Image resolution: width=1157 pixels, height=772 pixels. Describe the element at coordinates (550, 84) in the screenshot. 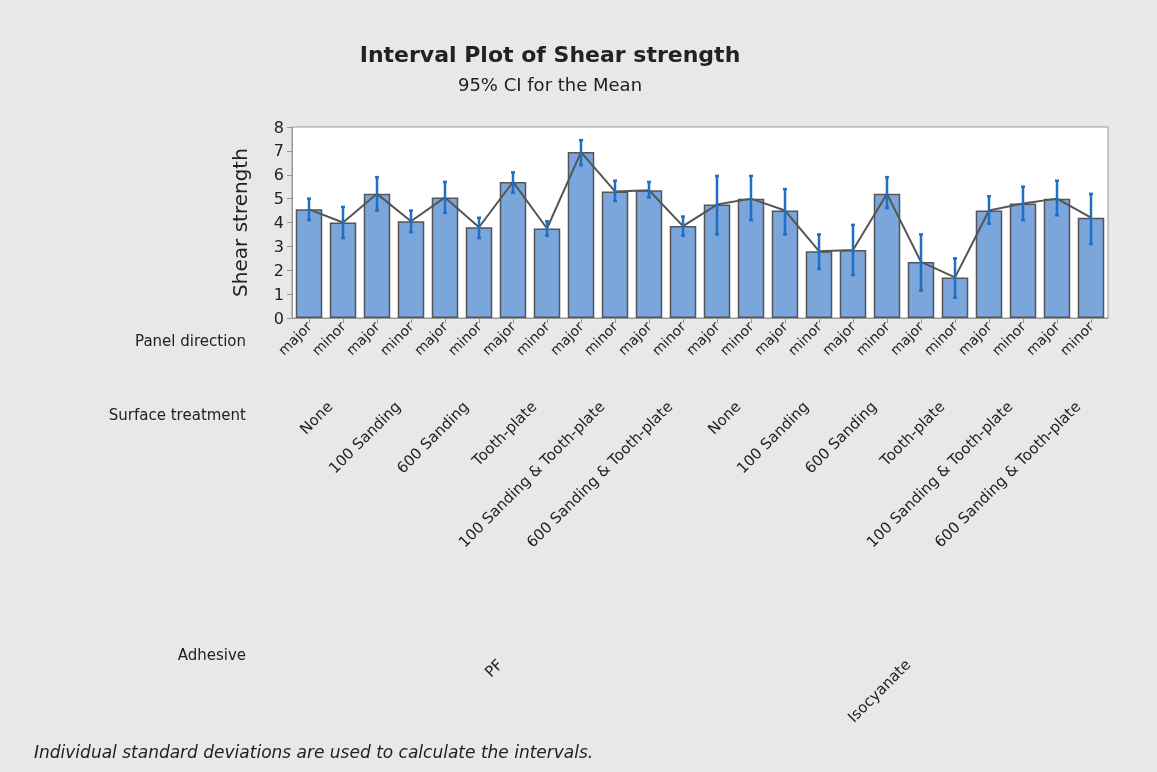

I see `chart-subtitle: 95% CI for the Mean` at that location.